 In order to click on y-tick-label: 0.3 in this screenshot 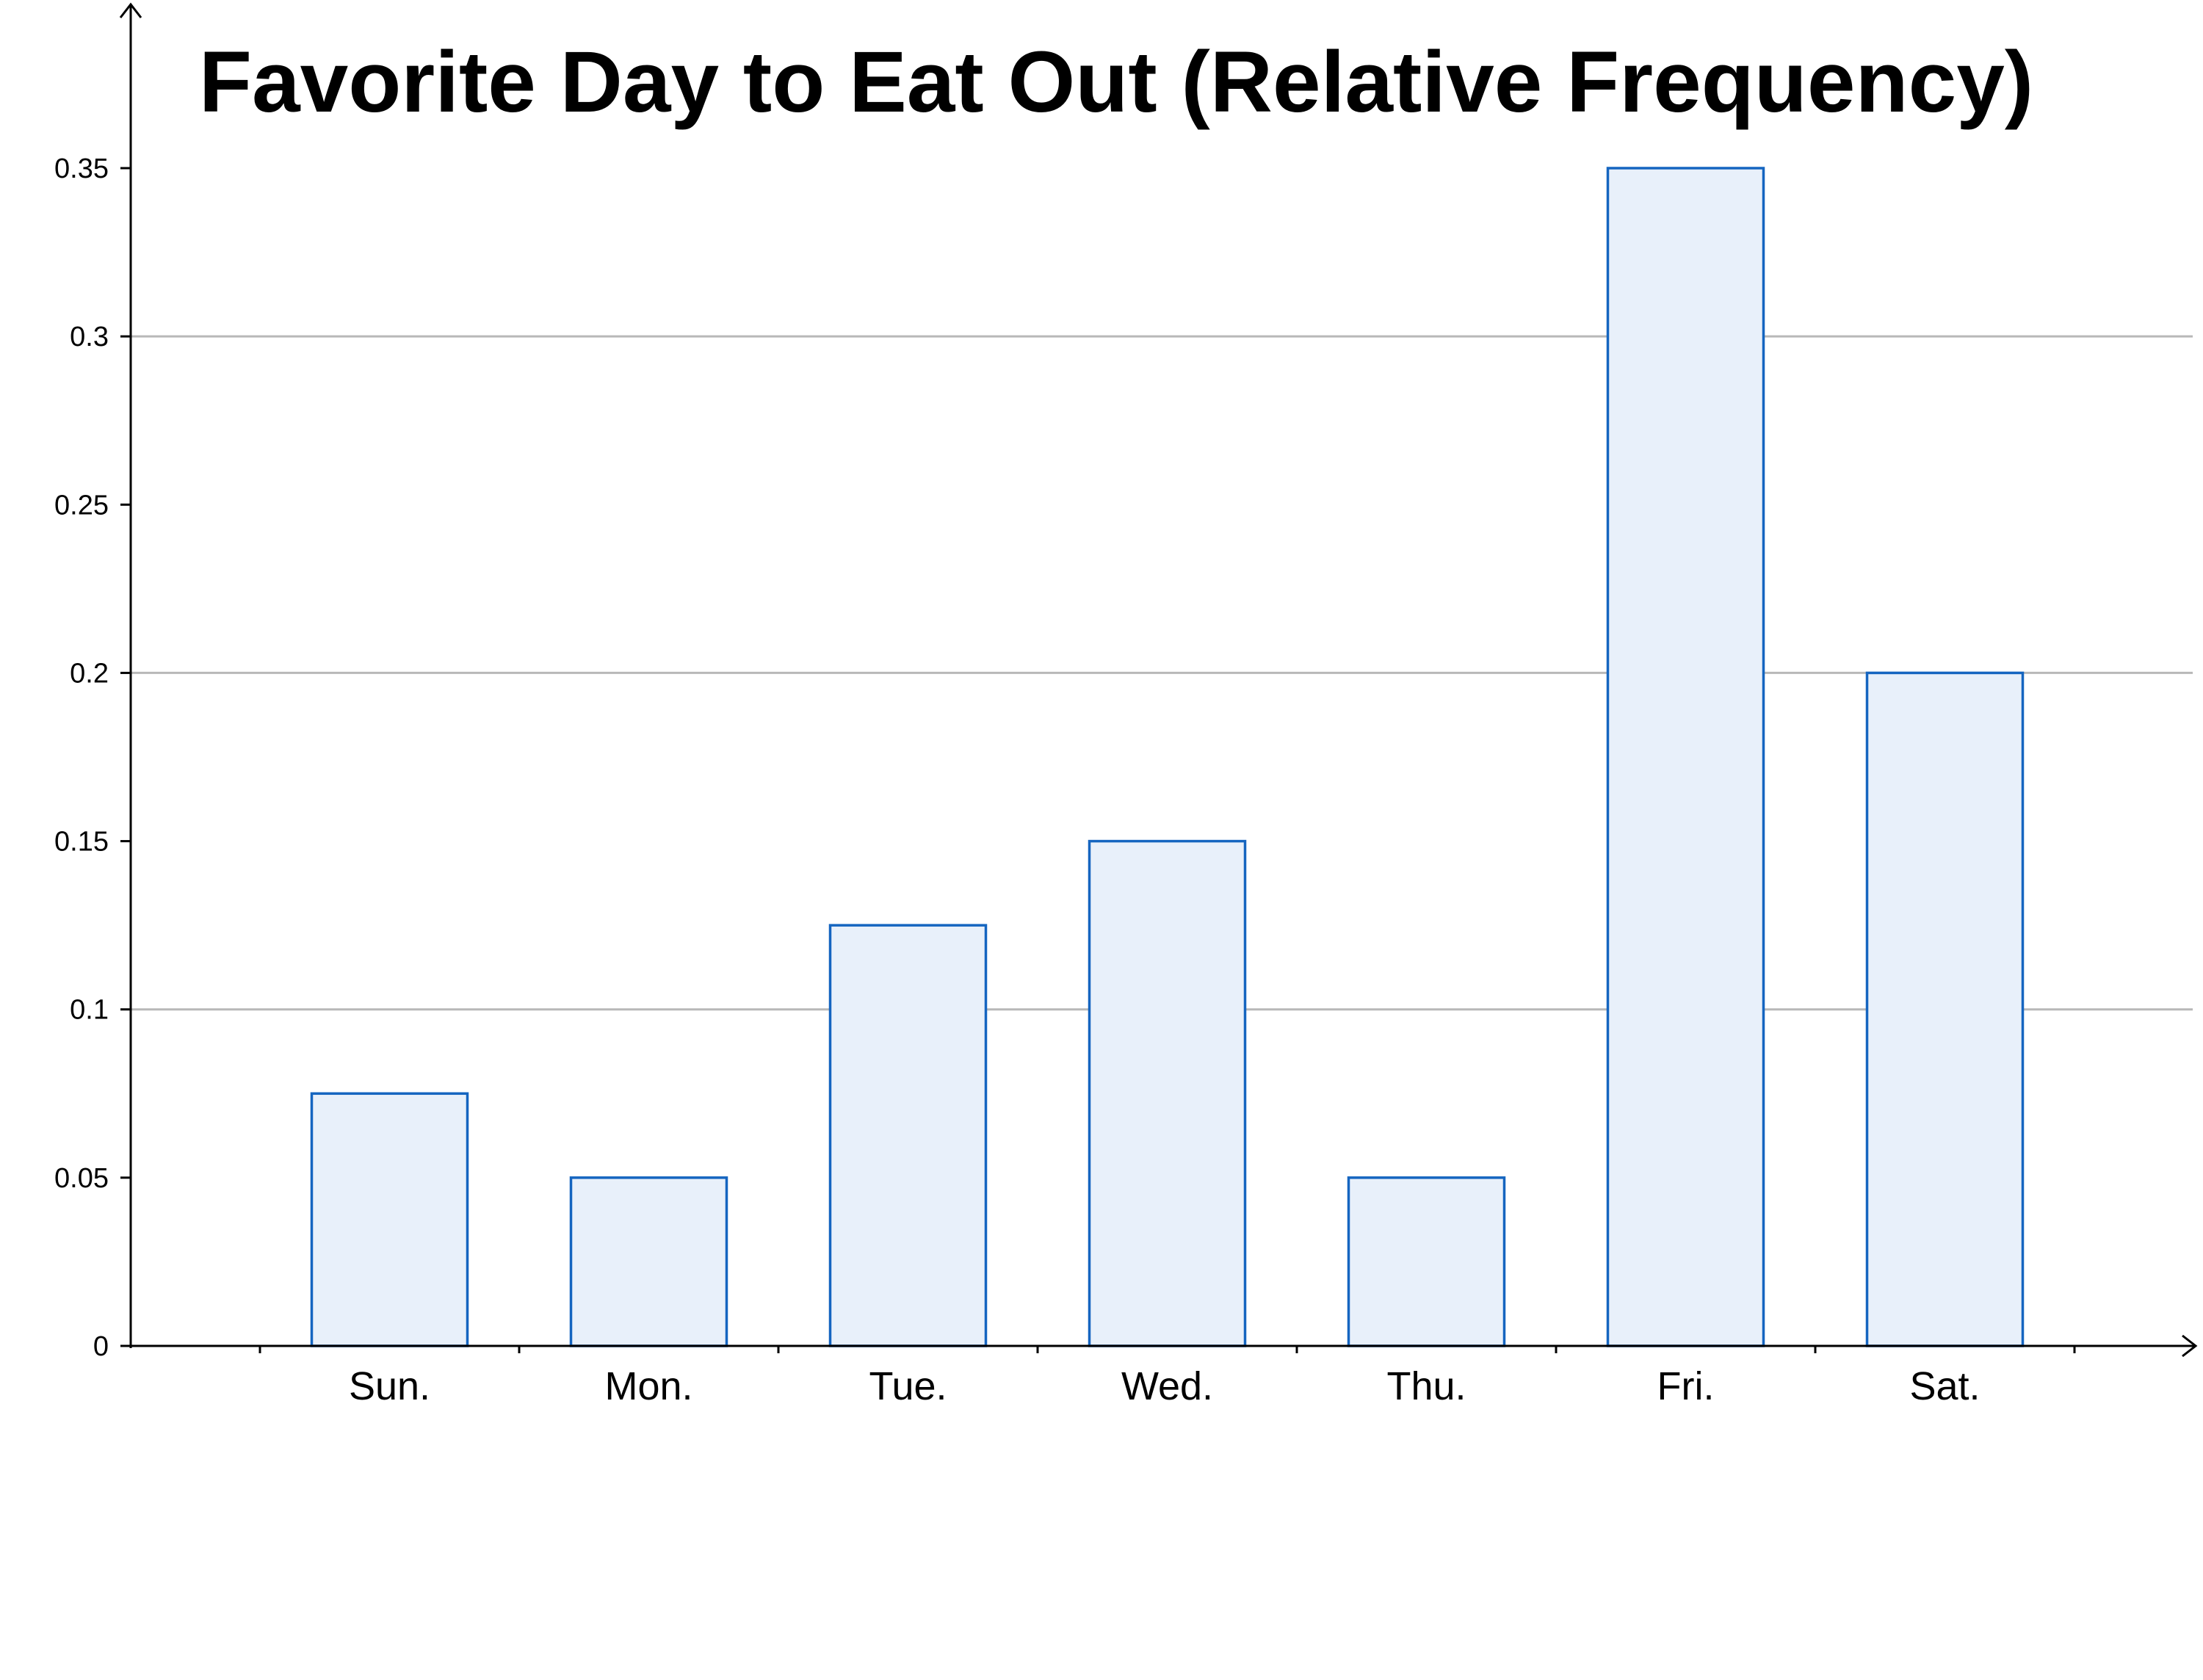, I will do `click(89, 337)`.